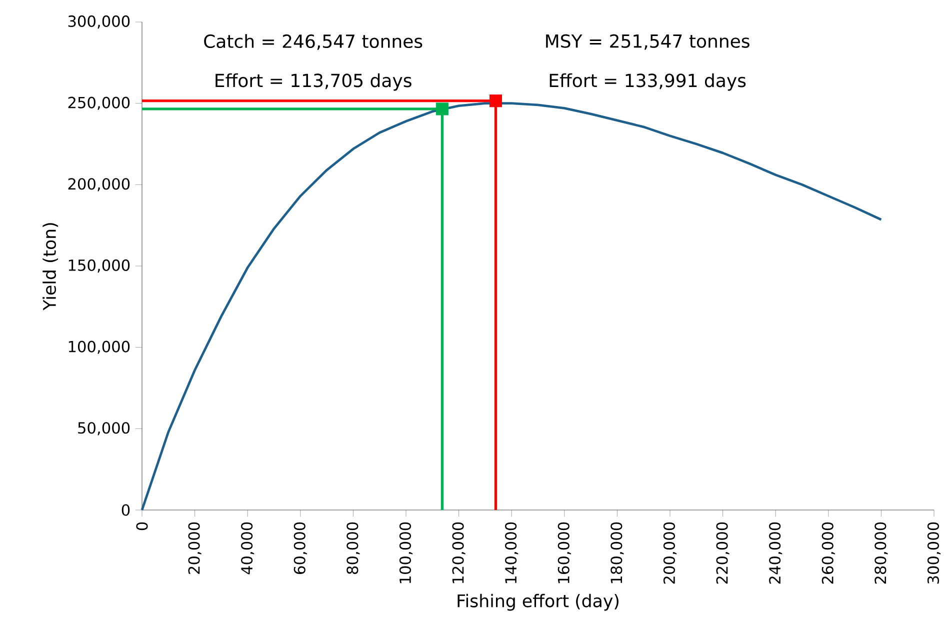  What do you see at coordinates (99, 266) in the screenshot?
I see `y-tick-label: 150,000` at bounding box center [99, 266].